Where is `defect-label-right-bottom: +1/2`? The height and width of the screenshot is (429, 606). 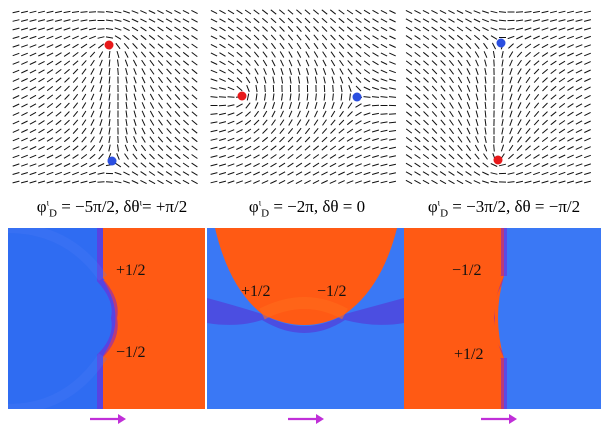
defect-label-right-bottom: +1/2 is located at coordinates (469, 354).